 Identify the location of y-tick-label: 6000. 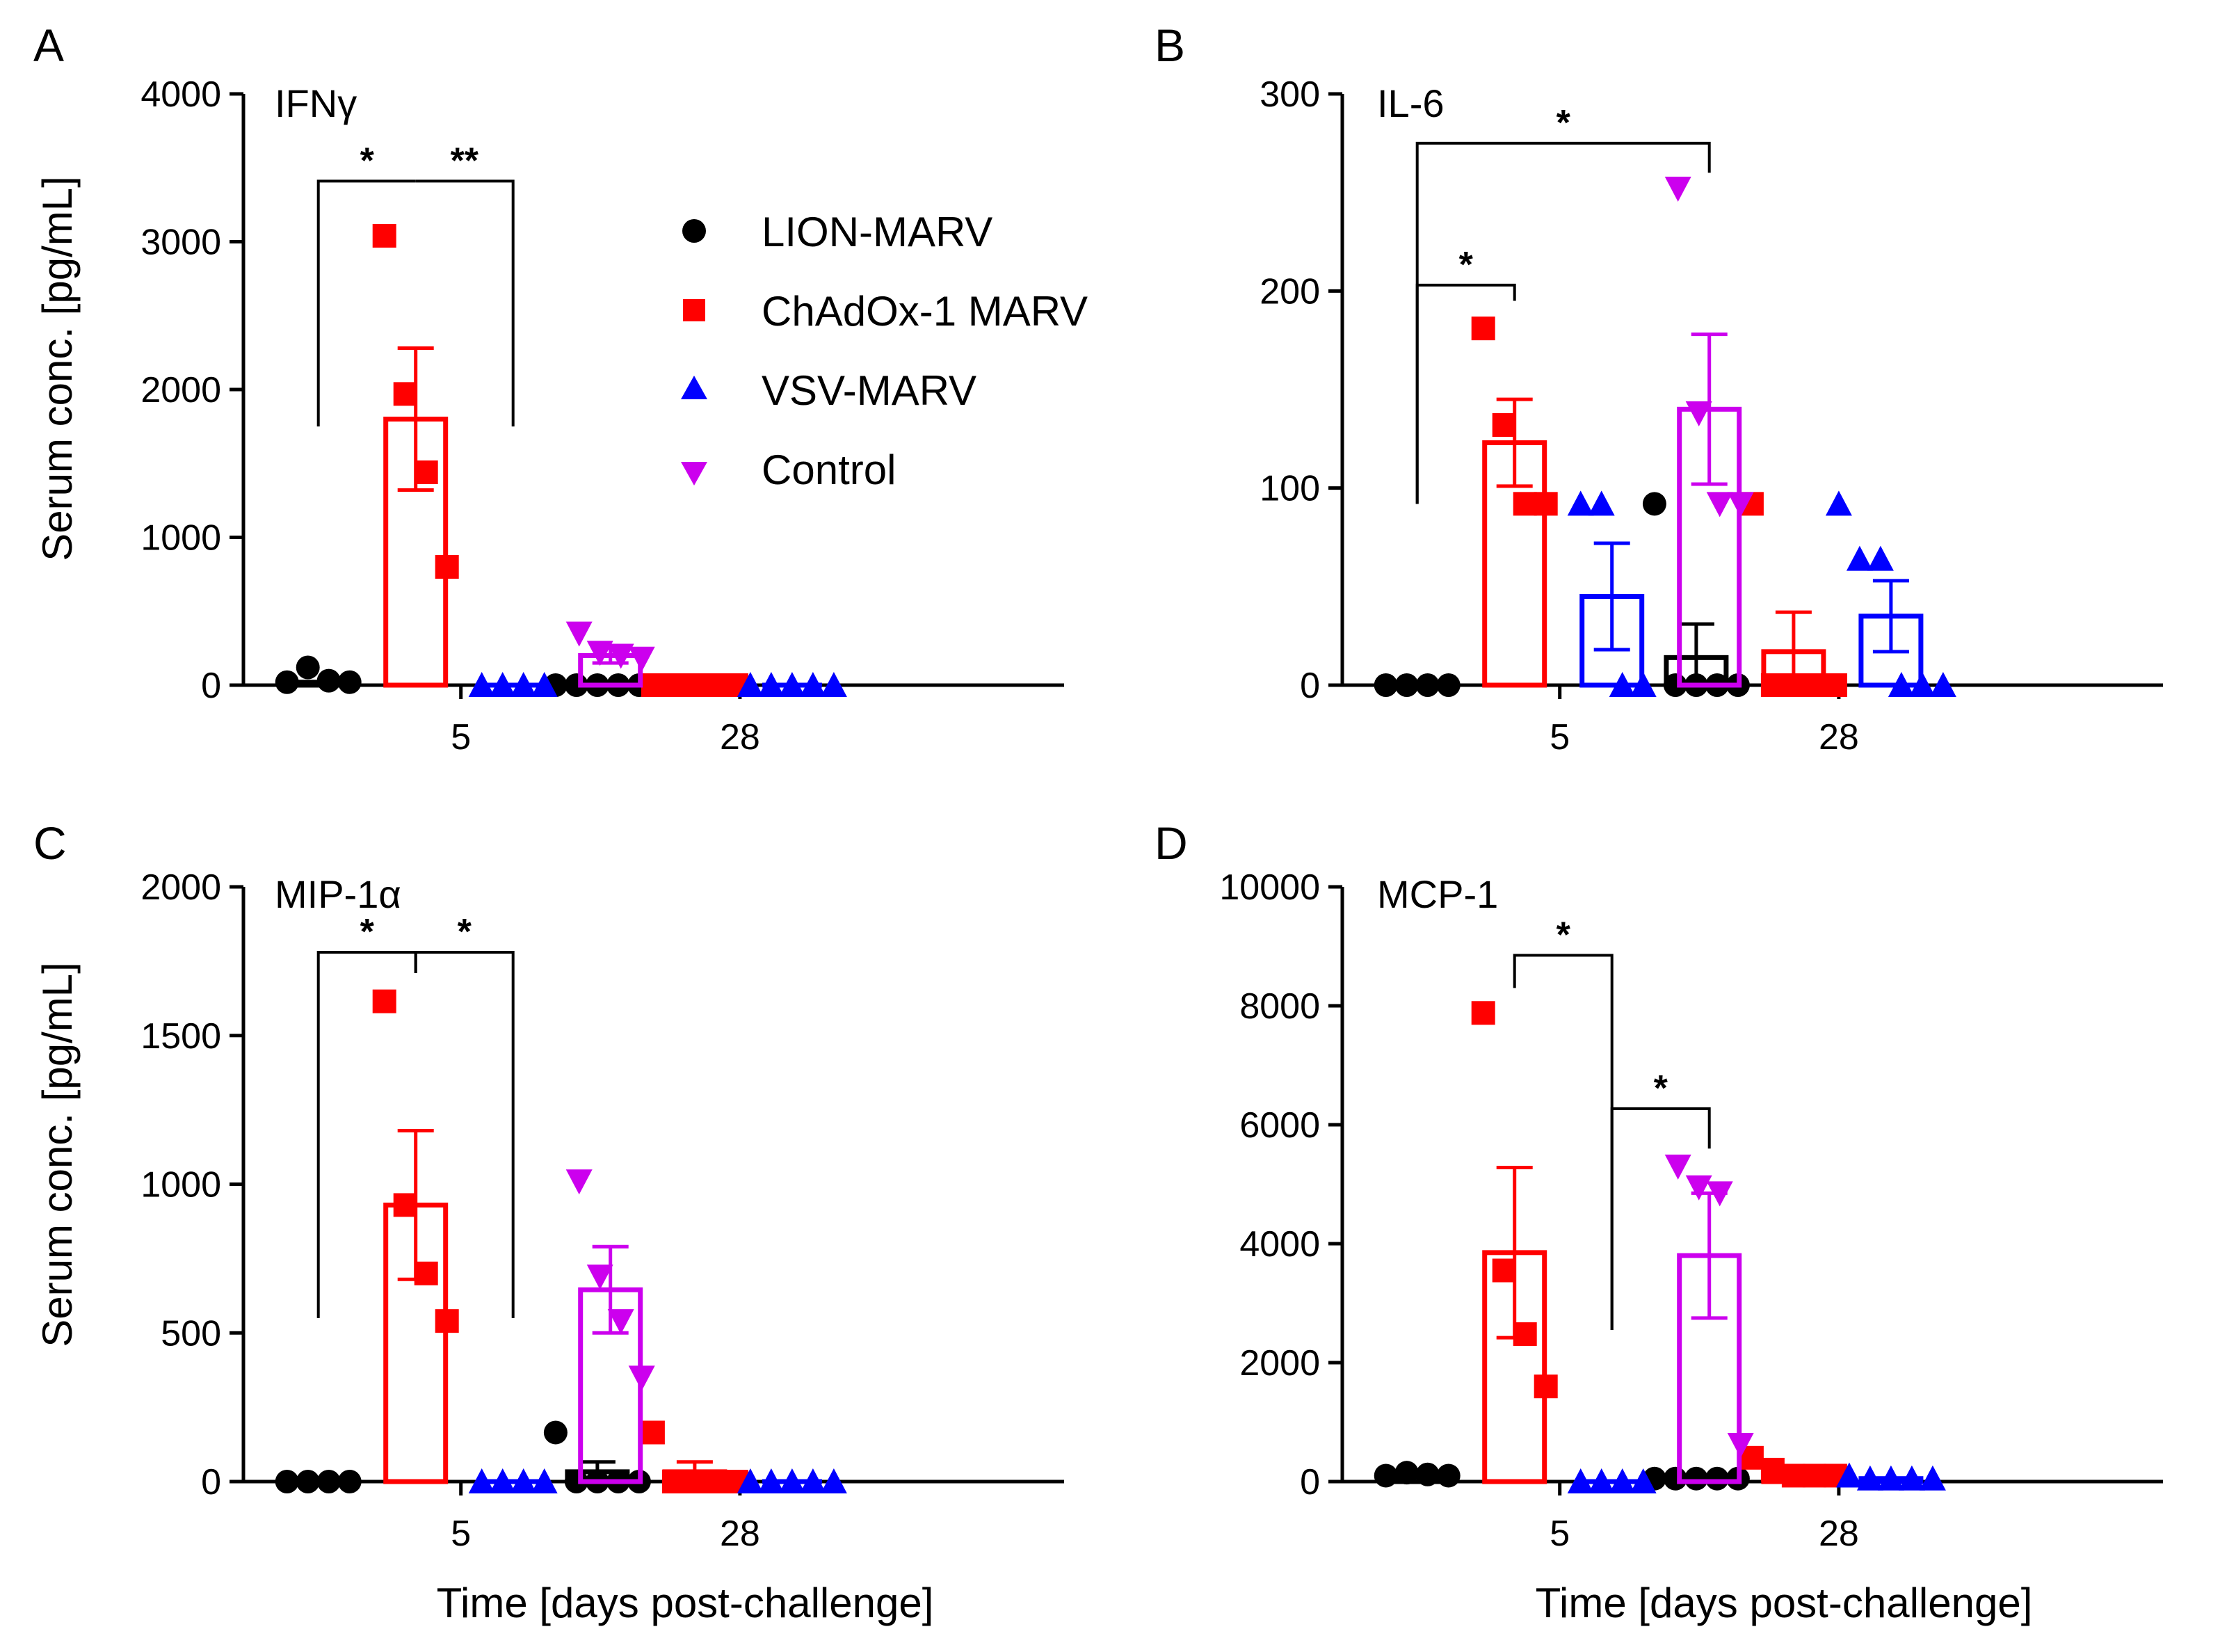
(1279, 1125).